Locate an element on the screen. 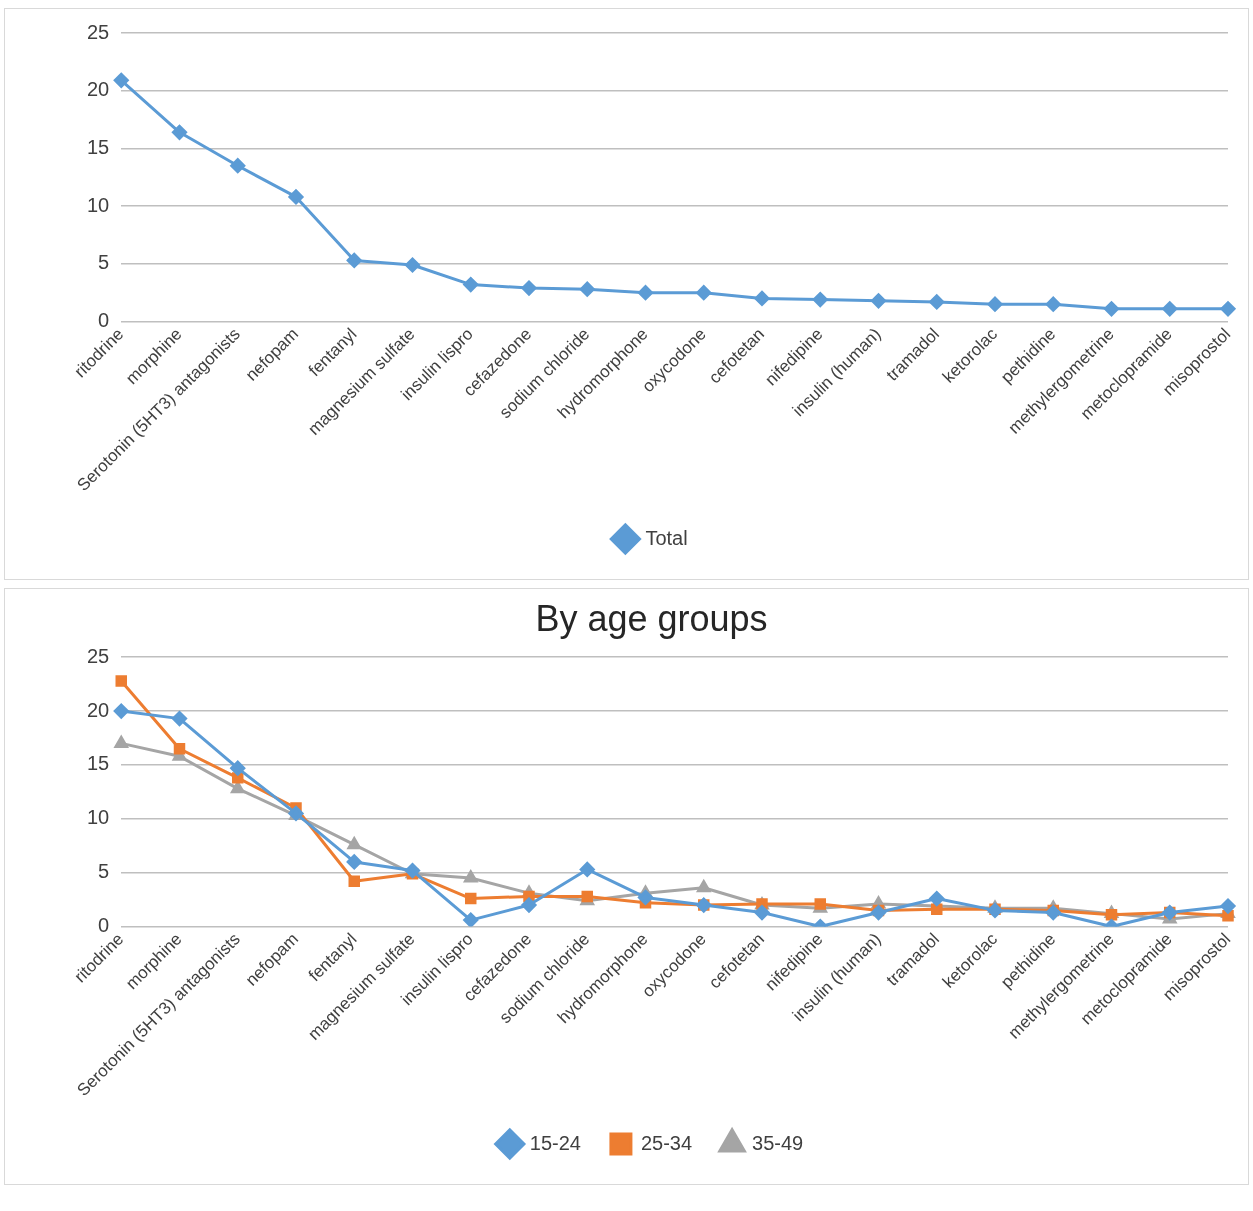 The height and width of the screenshot is (1211, 1253). legend-label: Total is located at coordinates (666, 537).